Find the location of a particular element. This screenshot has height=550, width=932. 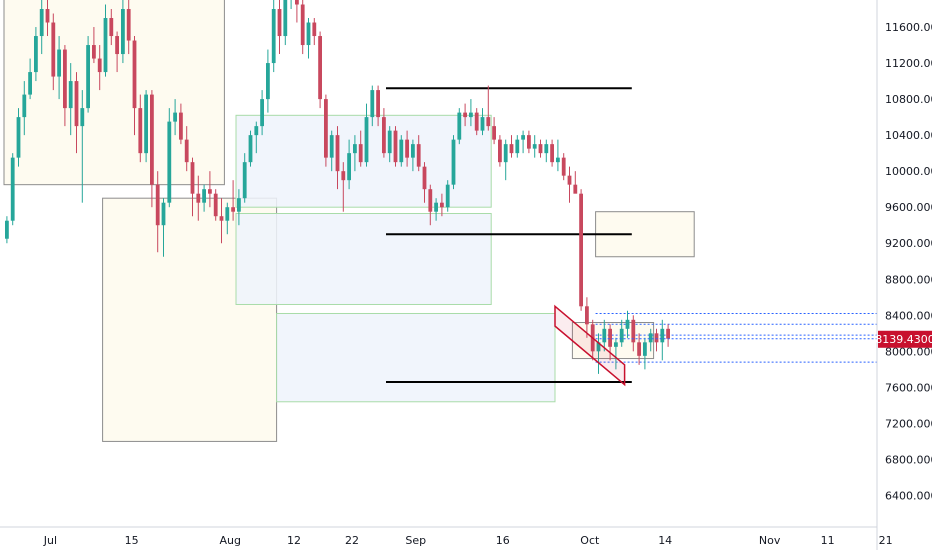

time-axis: Jul 15 Aug 12 22 Sep 16 Oct 14 Nov 11 21 is located at coordinates (468, 540).